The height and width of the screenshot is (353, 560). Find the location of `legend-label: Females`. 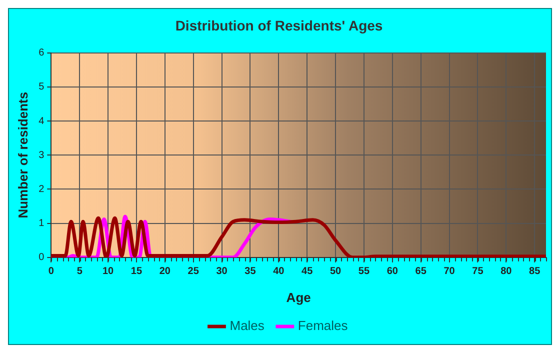

legend-label: Females is located at coordinates (323, 326).